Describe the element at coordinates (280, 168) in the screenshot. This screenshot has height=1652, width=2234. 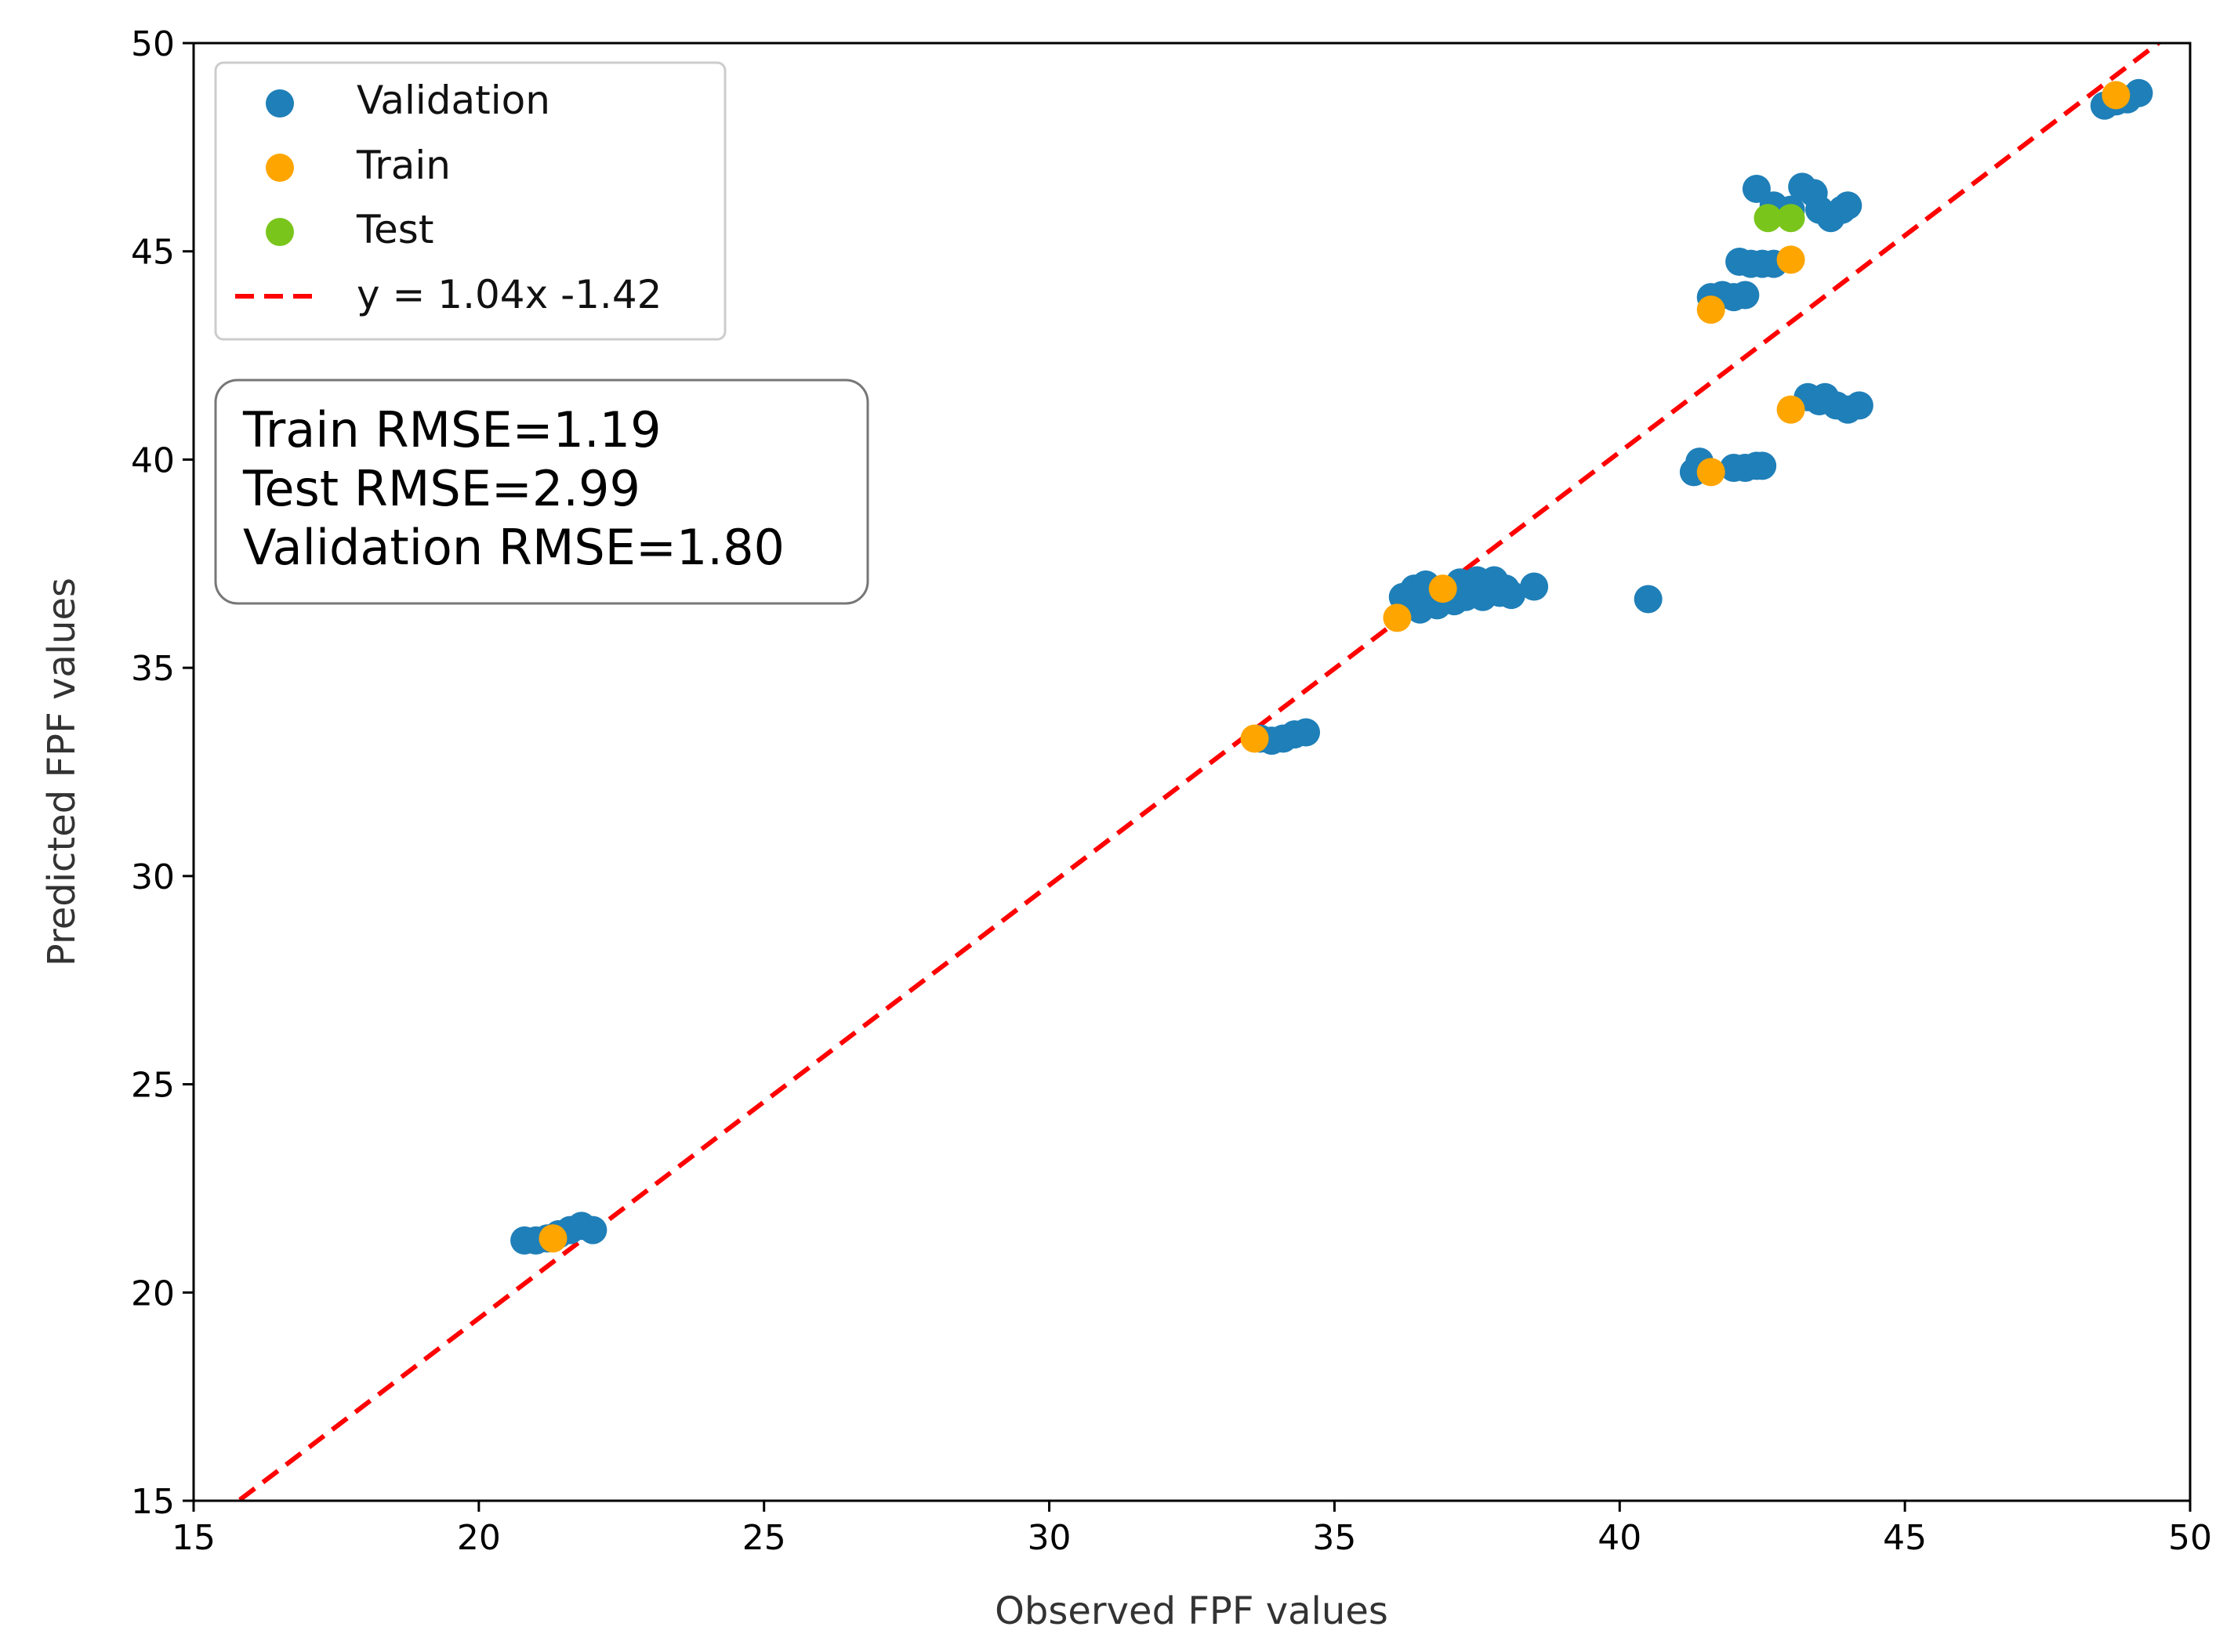
I see `legend-marker-train` at that location.